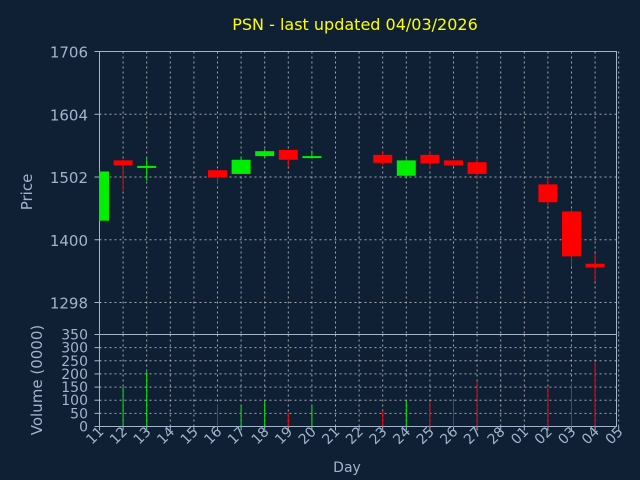 The image size is (640, 480). What do you see at coordinates (37, 380) in the screenshot?
I see `volume-axis-label: Volume (0000)` at bounding box center [37, 380].